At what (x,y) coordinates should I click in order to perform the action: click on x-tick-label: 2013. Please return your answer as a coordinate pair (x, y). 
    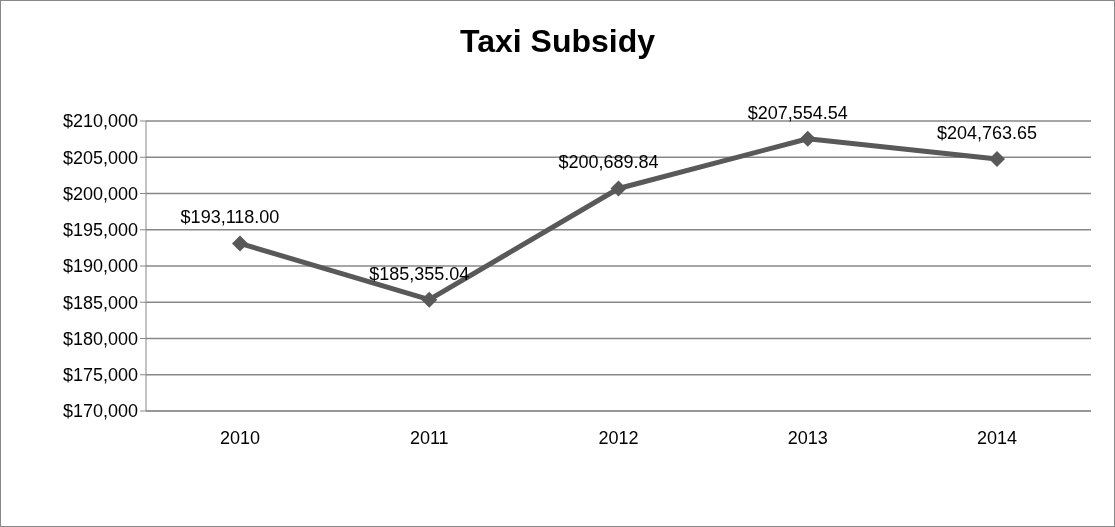
    Looking at the image, I should click on (807, 437).